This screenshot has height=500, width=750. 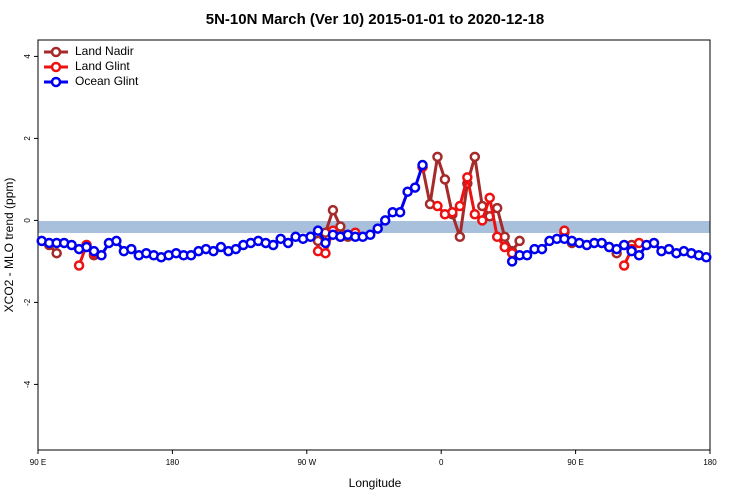 What do you see at coordinates (9, 245) in the screenshot?
I see `y-axis-label: XCO2 - MLO trend (ppm)` at bounding box center [9, 245].